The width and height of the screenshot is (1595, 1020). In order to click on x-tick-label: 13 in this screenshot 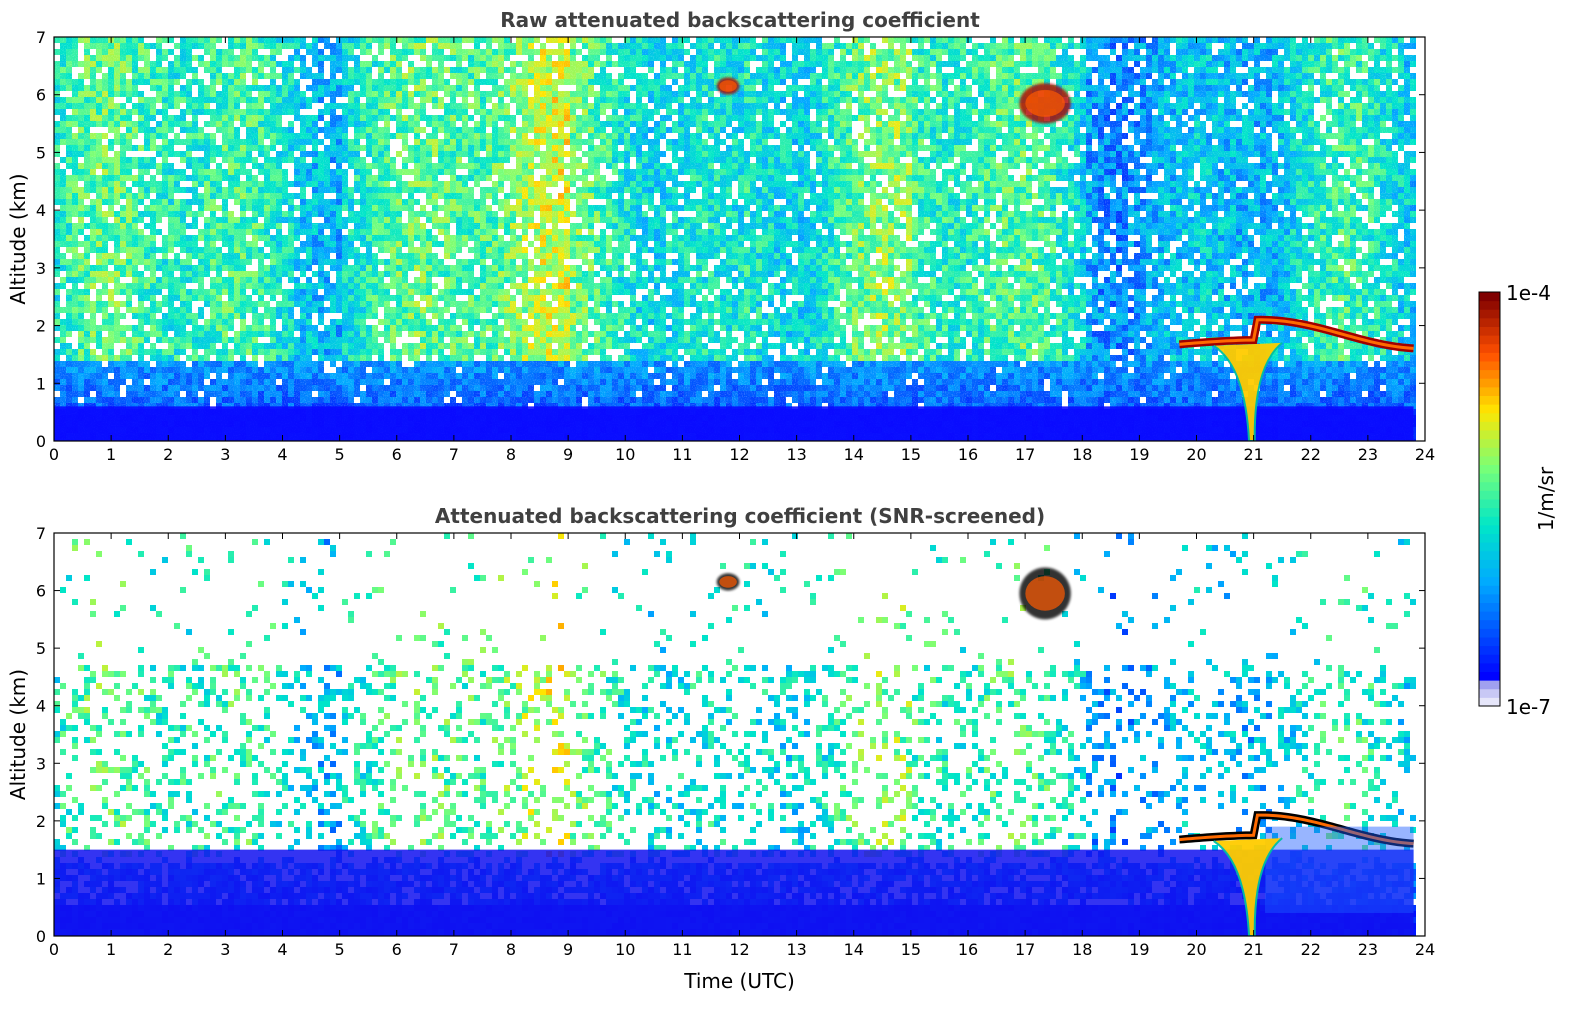, I will do `click(796, 949)`.